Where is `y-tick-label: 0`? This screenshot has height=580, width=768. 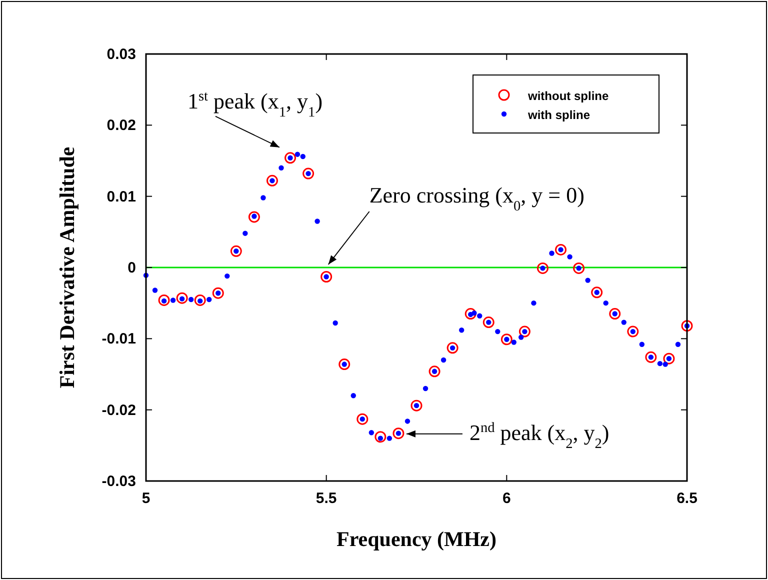 y-tick-label: 0 is located at coordinates (132, 268).